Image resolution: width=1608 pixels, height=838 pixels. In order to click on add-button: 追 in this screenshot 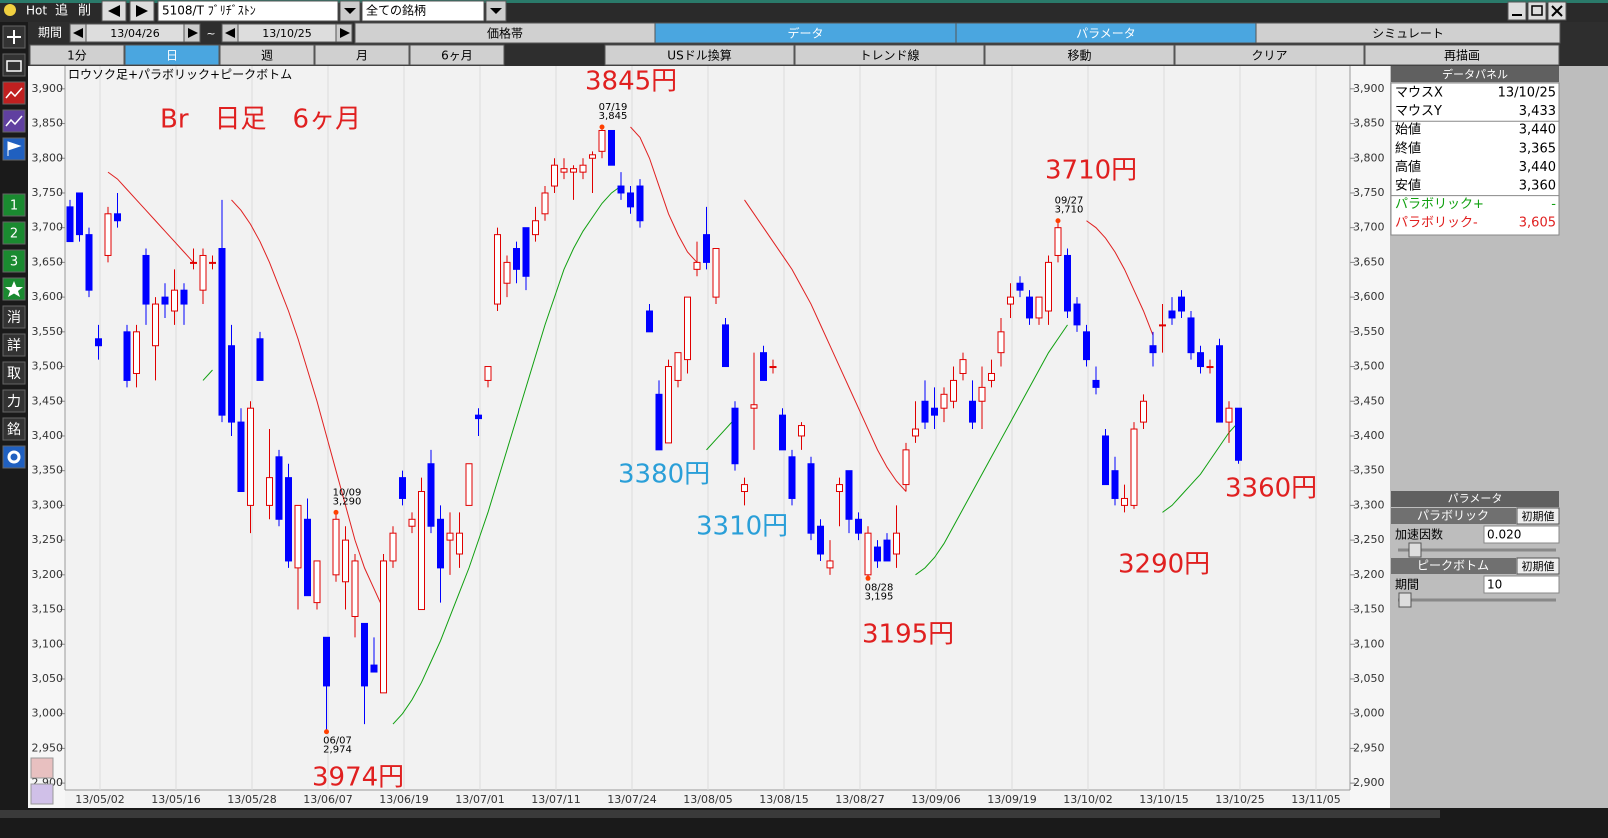, I will do `click(61, 11)`.